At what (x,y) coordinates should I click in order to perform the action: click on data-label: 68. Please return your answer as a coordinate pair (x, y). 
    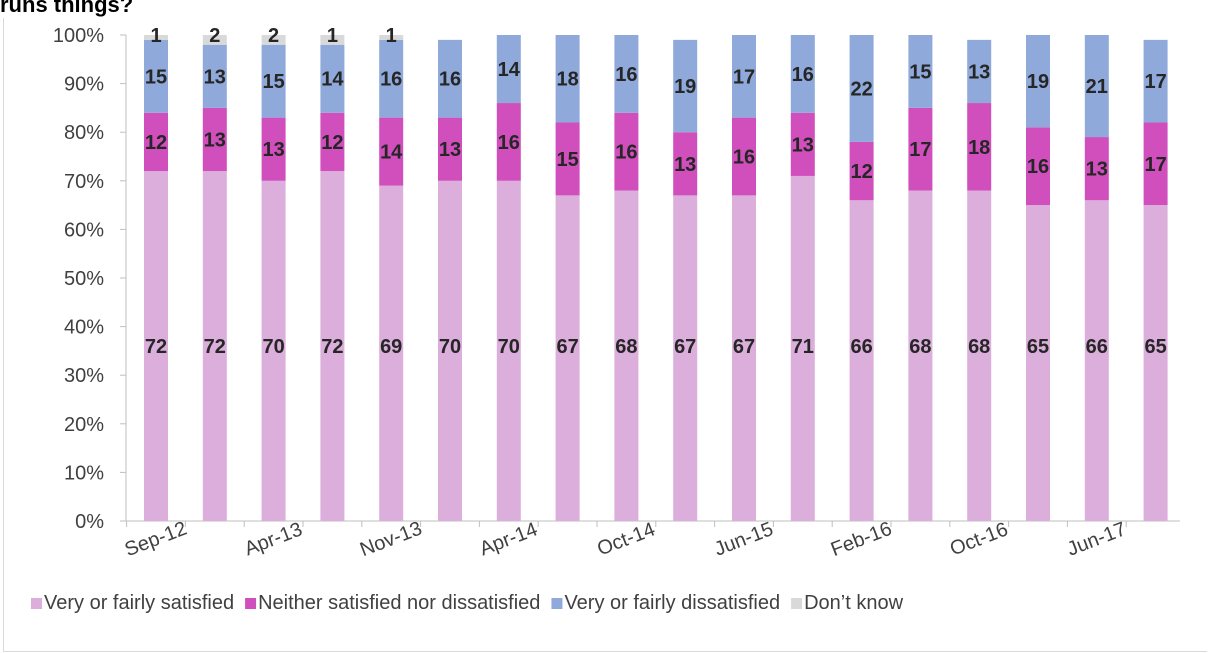
    Looking at the image, I should click on (979, 347).